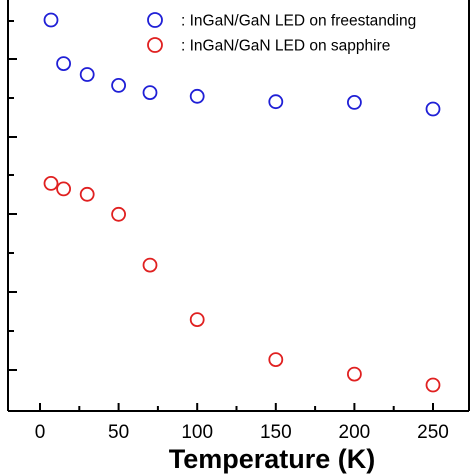  I want to click on x-tick-label: 200, so click(355, 432).